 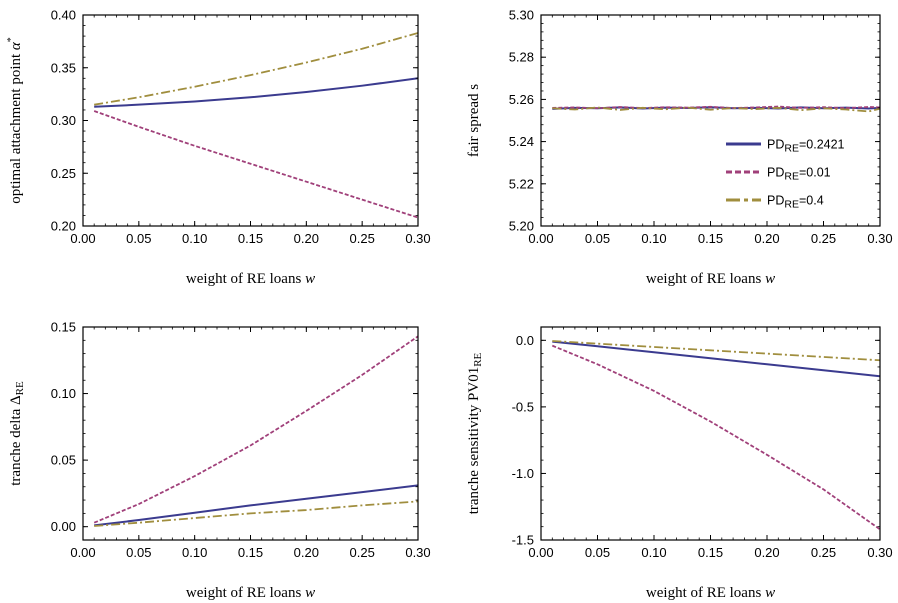 I want to click on y-tick-label: 5.24, so click(x=521, y=141).